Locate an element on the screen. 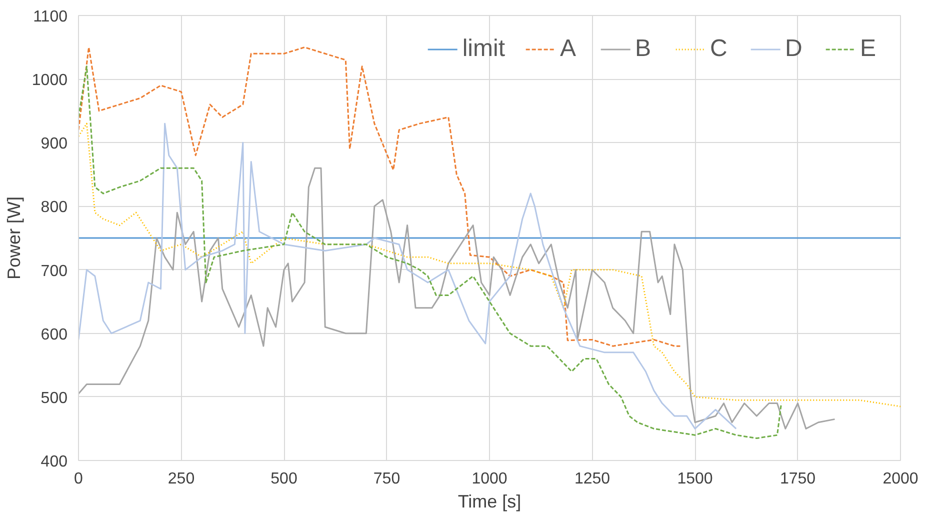 The image size is (930, 514). x-tick-label: 1500 is located at coordinates (695, 479).